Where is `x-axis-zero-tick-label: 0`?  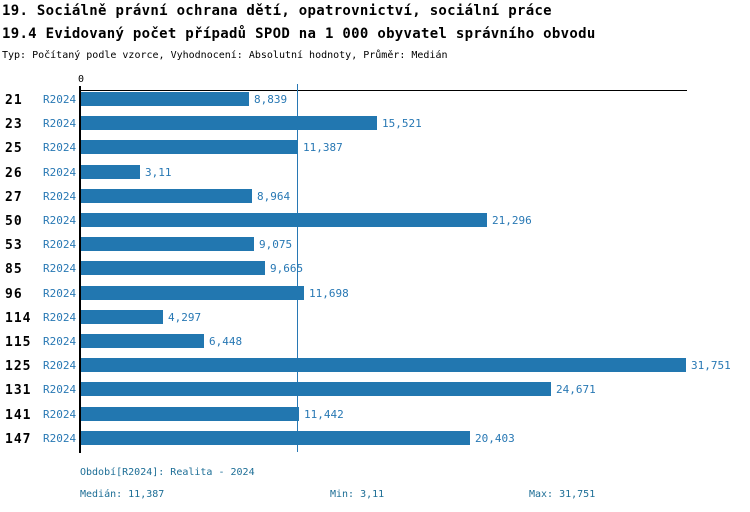 x-axis-zero-tick-label: 0 is located at coordinates (81, 79).